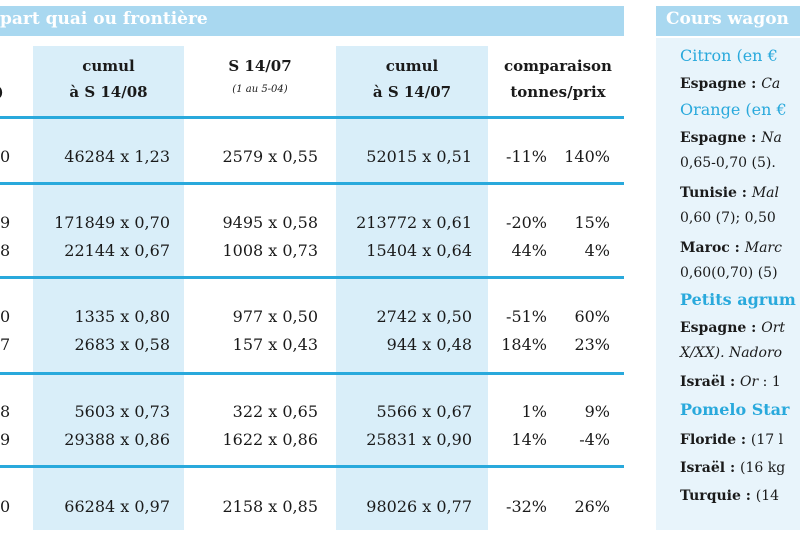  Describe the element at coordinates (122, 344) in the screenshot. I see `cell-cumul-08: 2683 x 0,58` at that location.